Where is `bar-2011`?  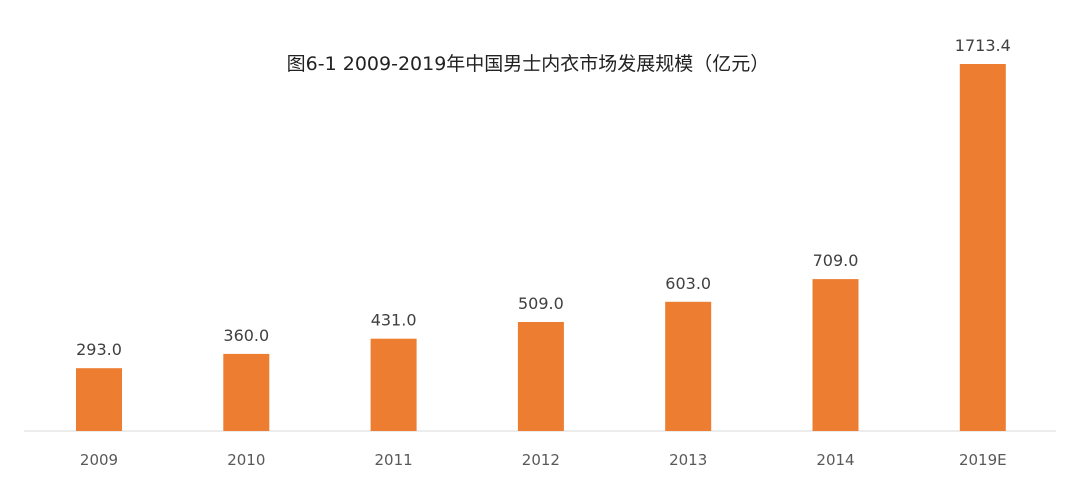 bar-2011 is located at coordinates (393, 384).